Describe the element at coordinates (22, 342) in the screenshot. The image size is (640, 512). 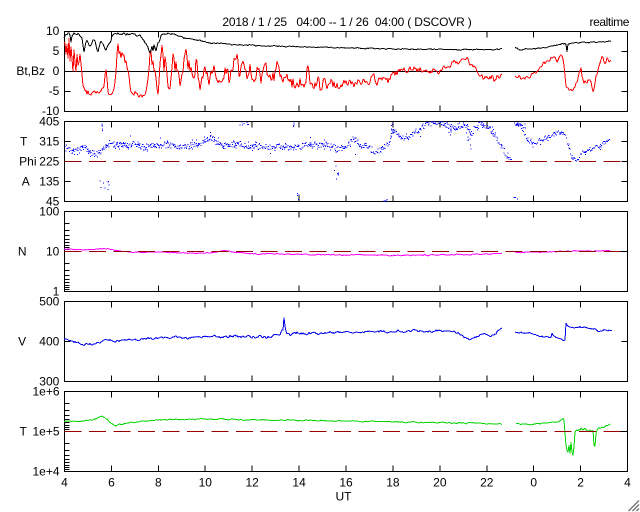
I see `svg-text: V` at that location.